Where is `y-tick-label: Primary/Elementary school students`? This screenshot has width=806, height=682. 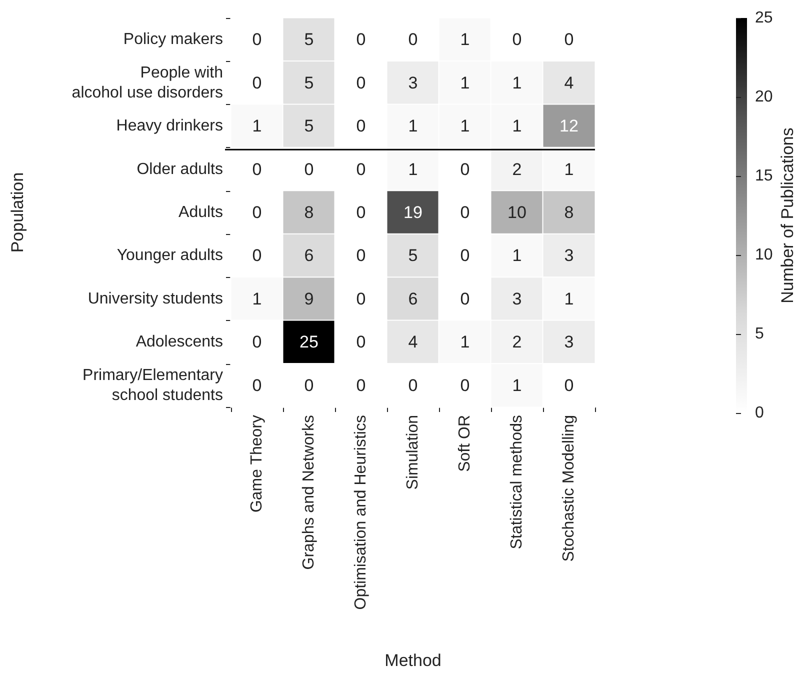
y-tick-label: Primary/Elementary school students is located at coordinates (152, 385).